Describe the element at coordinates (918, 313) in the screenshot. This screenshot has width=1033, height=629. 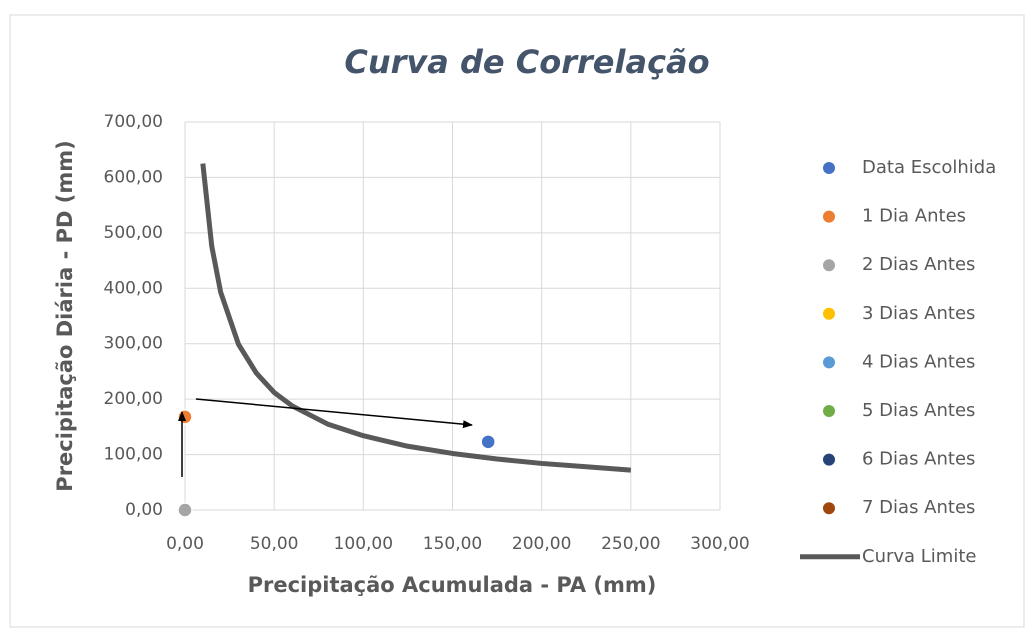
I see `legend-label: 3 Dias Antes` at that location.